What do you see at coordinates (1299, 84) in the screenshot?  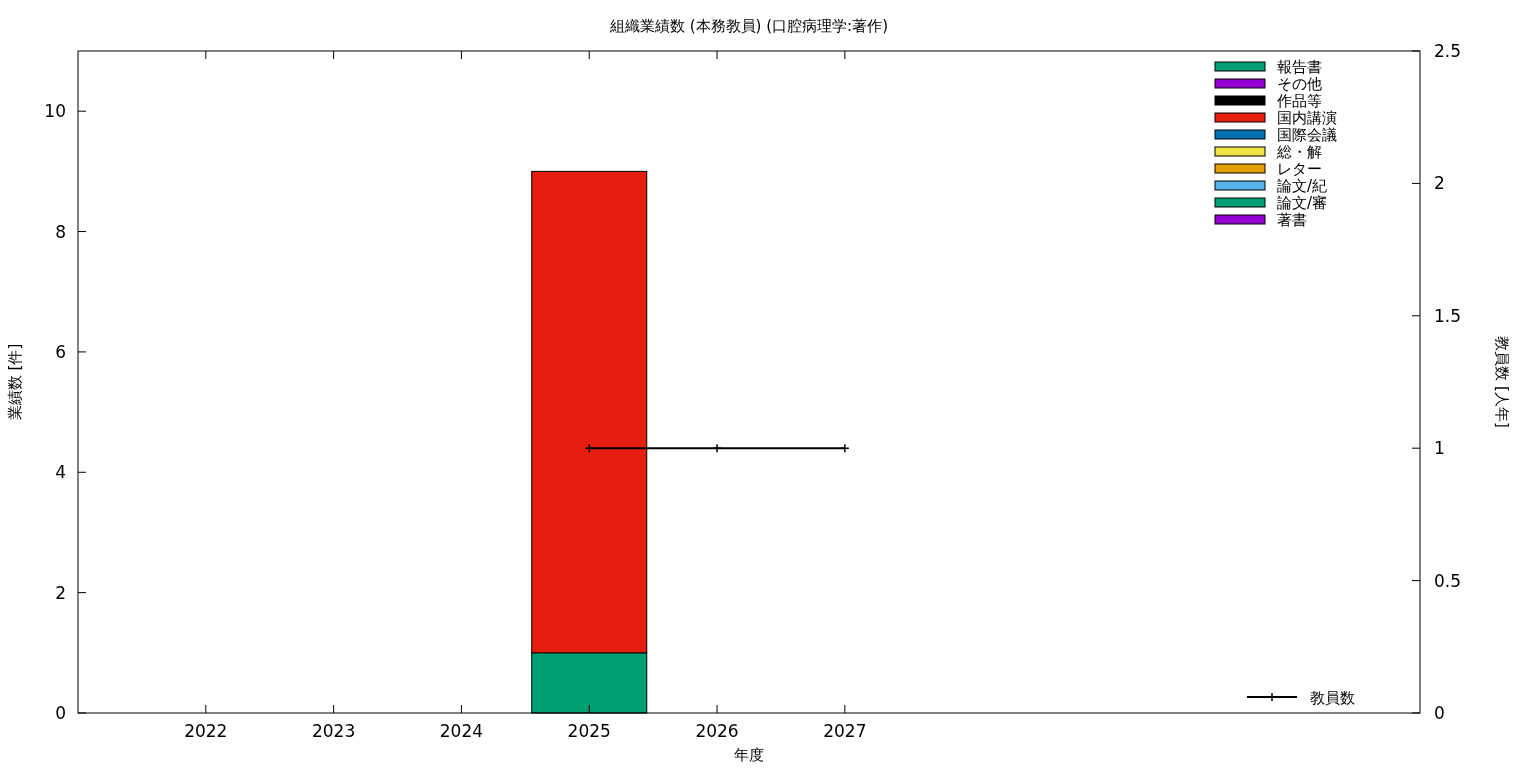 I see `legend-label: その他` at bounding box center [1299, 84].